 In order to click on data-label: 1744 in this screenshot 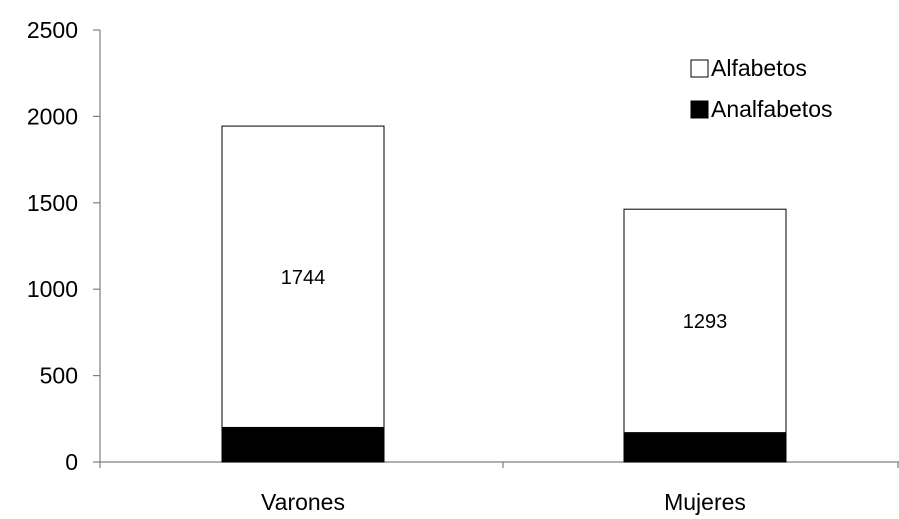, I will do `click(303, 278)`.